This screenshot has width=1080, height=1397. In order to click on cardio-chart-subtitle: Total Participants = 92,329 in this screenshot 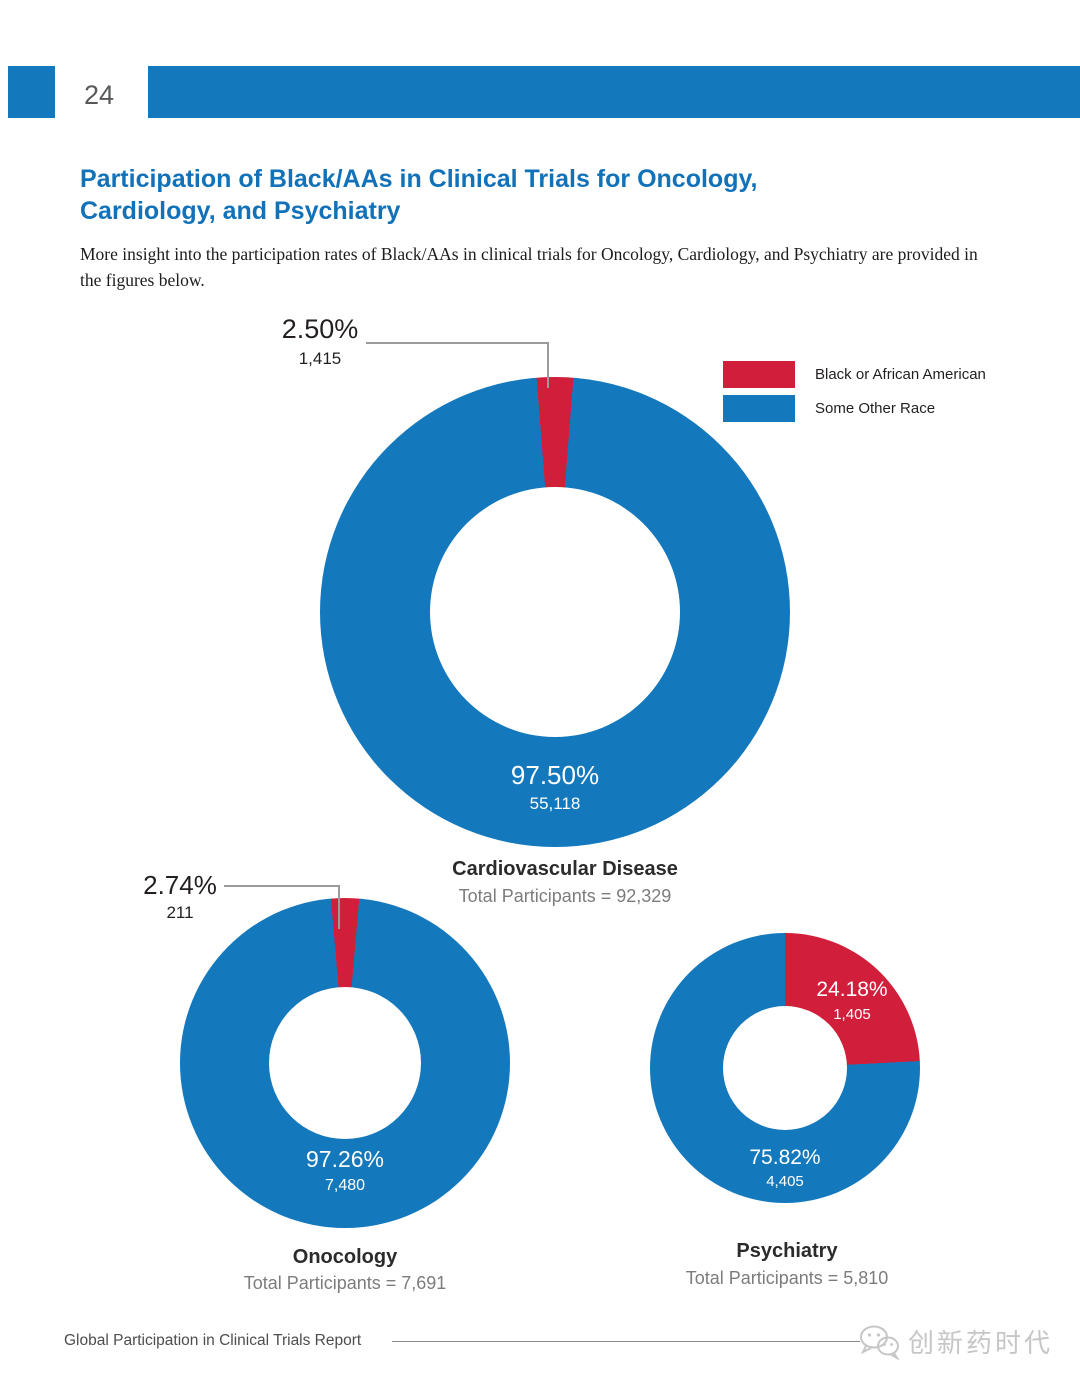, I will do `click(565, 896)`.